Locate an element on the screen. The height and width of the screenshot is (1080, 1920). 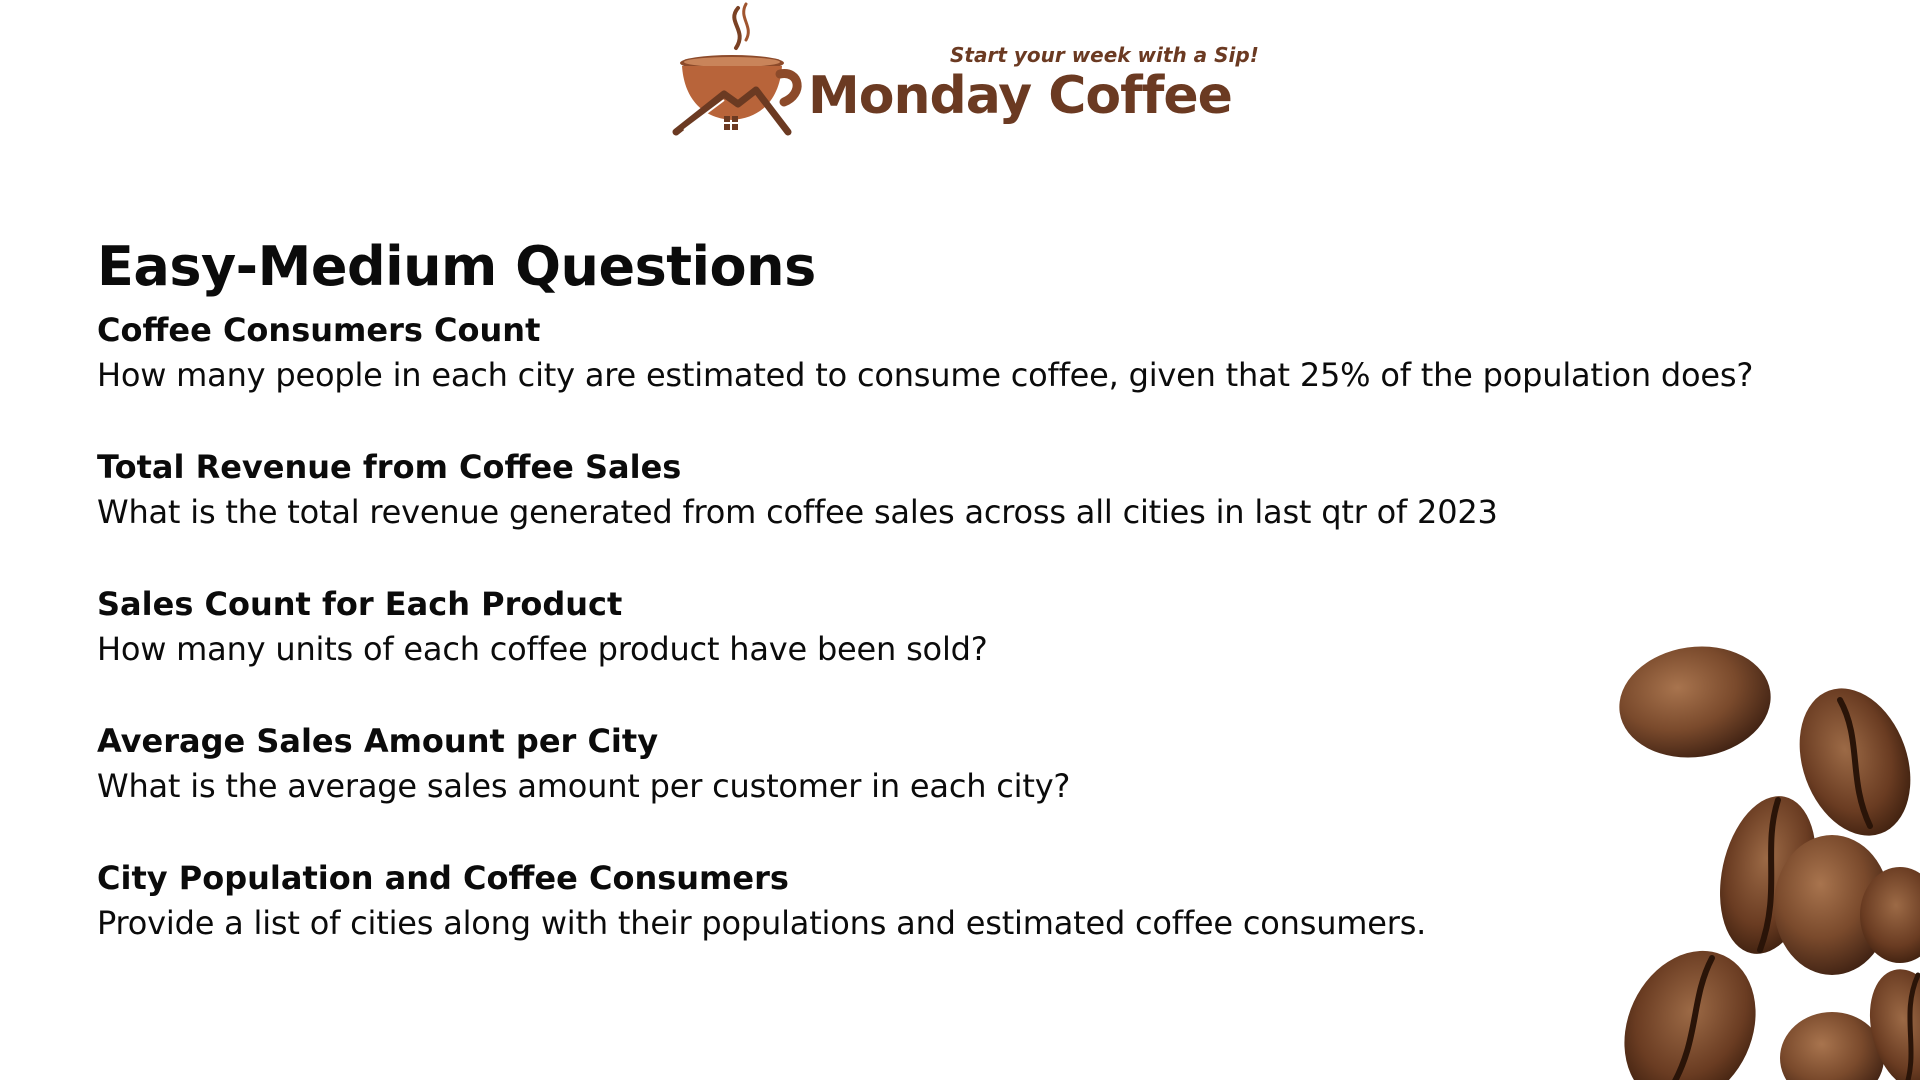
coffee-cup-house-icon is located at coordinates (737, 69).